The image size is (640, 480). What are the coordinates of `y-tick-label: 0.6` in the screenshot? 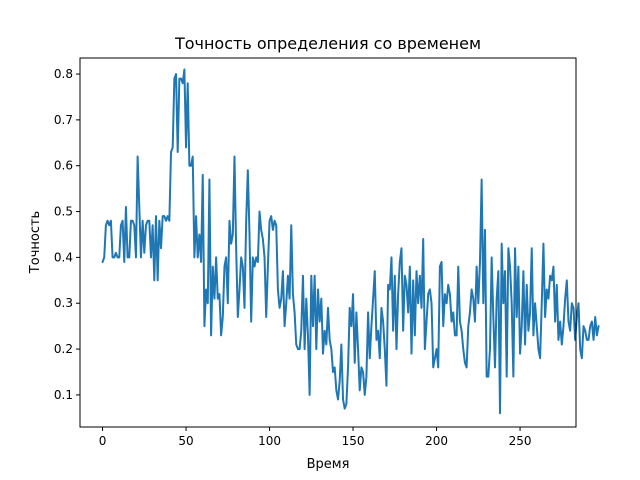 It's located at (63, 166).